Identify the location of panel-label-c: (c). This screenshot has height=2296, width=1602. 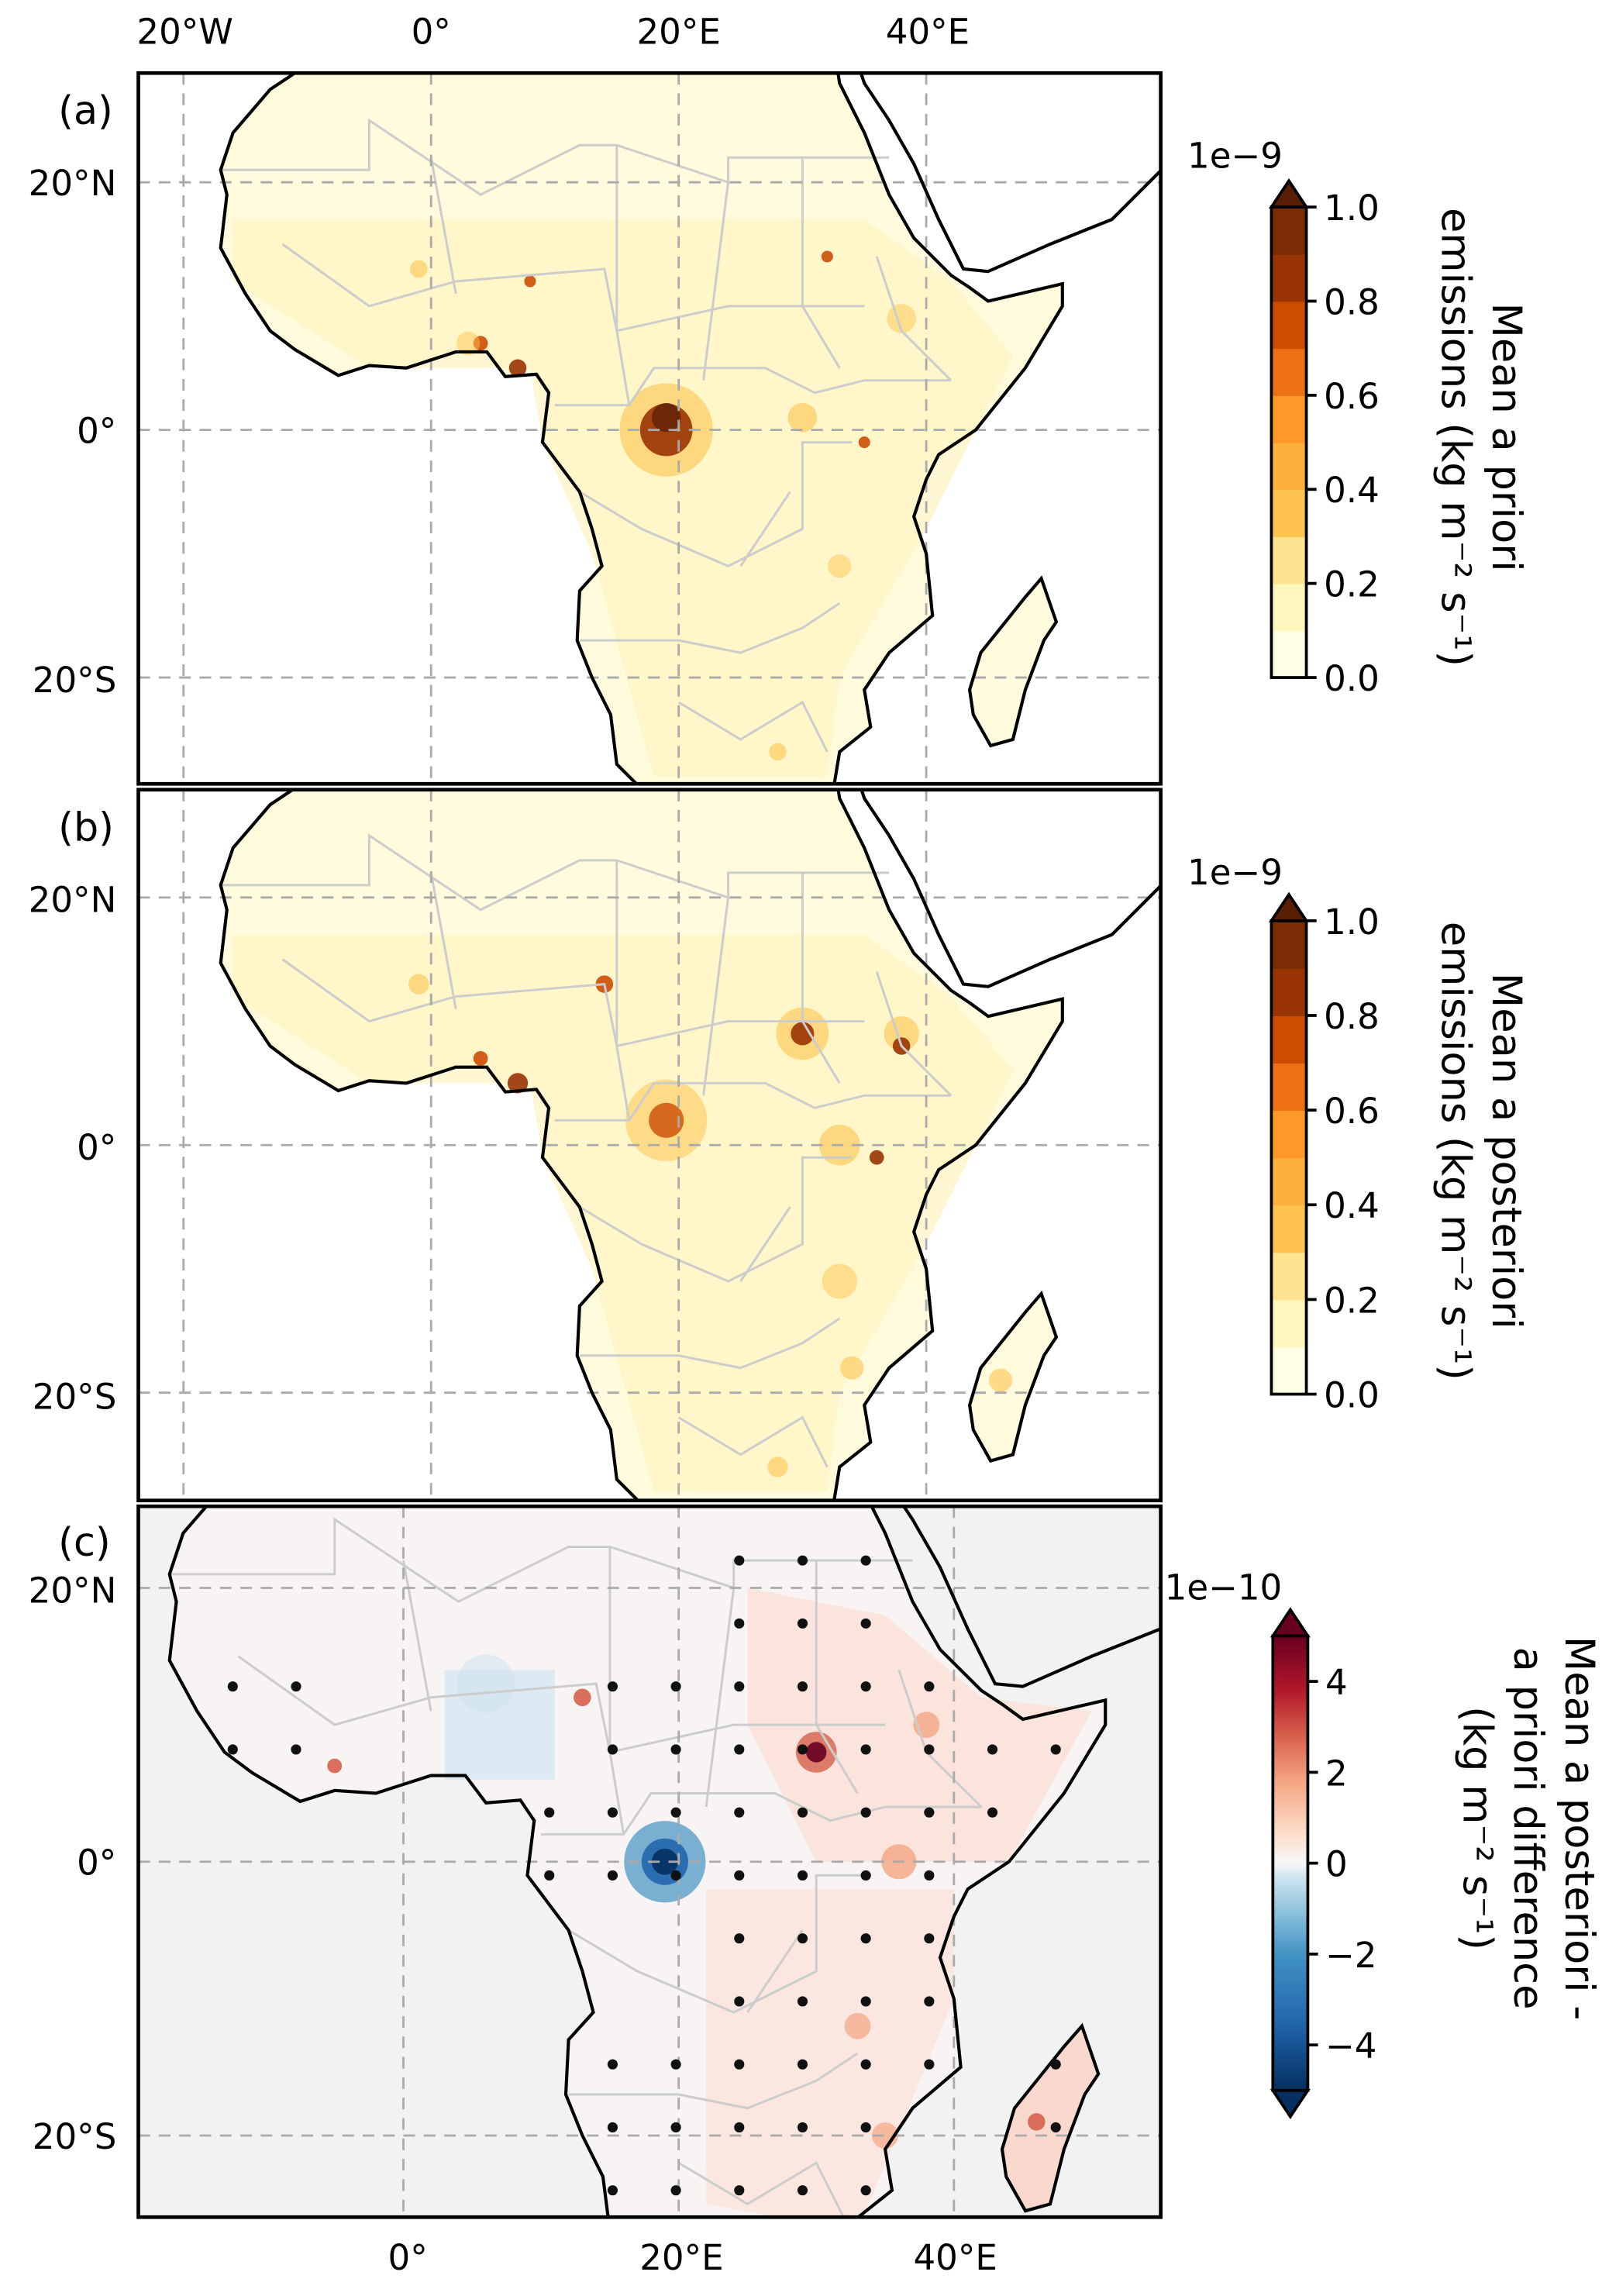
(84, 1542).